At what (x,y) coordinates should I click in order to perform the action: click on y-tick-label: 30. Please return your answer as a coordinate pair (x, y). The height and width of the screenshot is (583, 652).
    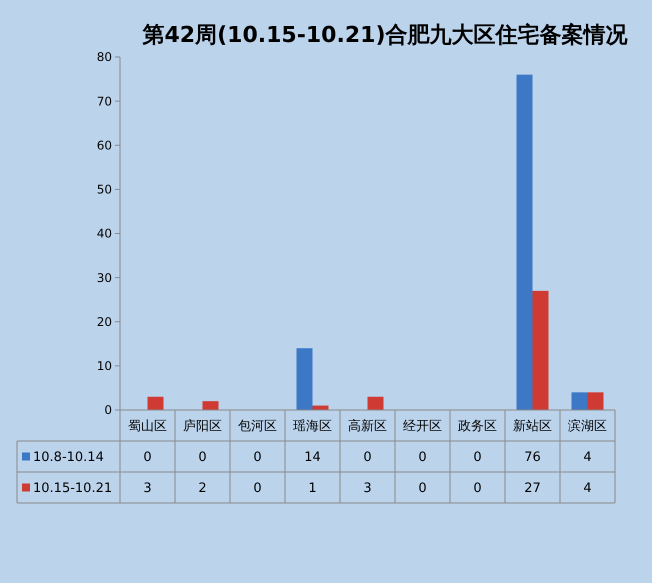
    Looking at the image, I should click on (104, 277).